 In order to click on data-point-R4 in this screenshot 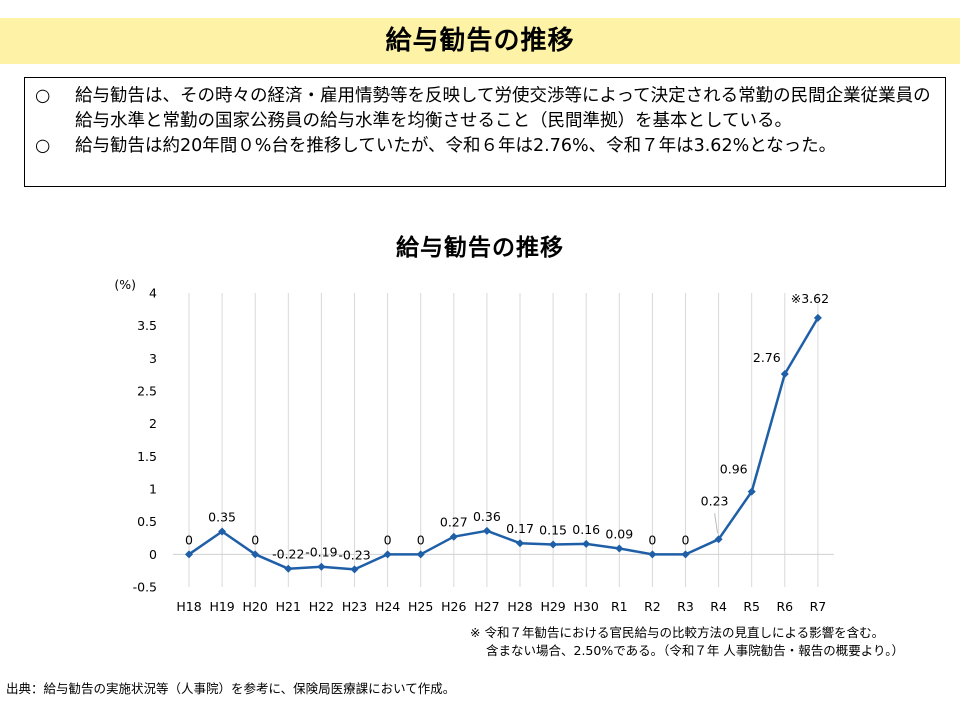, I will do `click(718, 539)`.